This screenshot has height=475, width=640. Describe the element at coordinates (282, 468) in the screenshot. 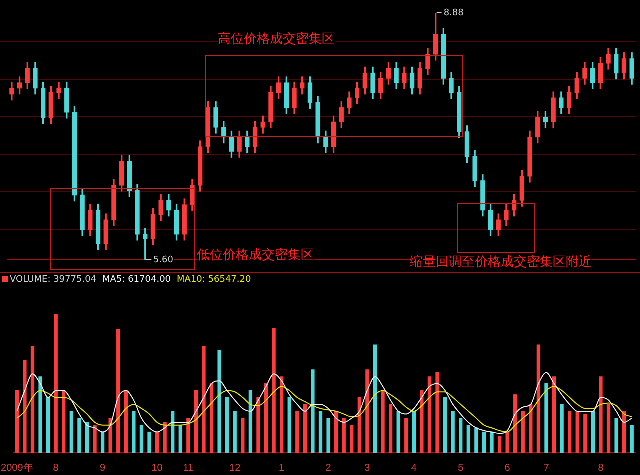

I see `x-tick-label: 1` at that location.